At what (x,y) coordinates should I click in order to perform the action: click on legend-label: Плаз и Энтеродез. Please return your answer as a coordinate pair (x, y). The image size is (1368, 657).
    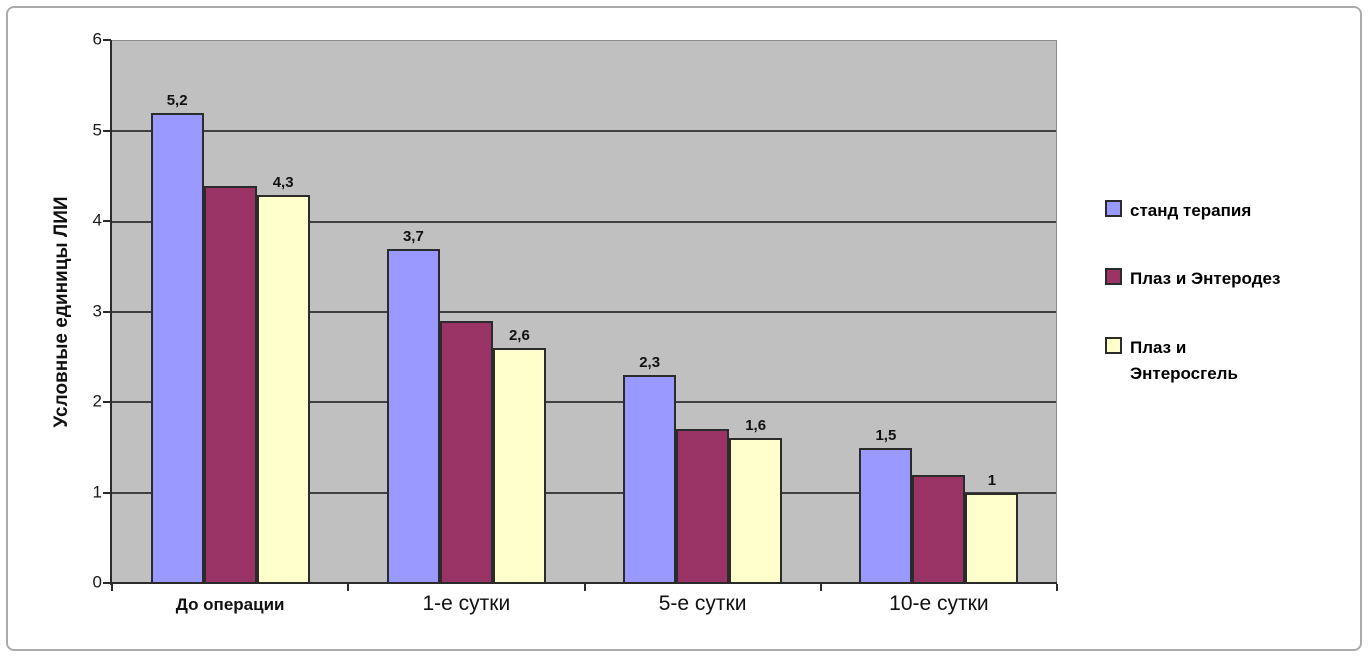
    Looking at the image, I should click on (1205, 279).